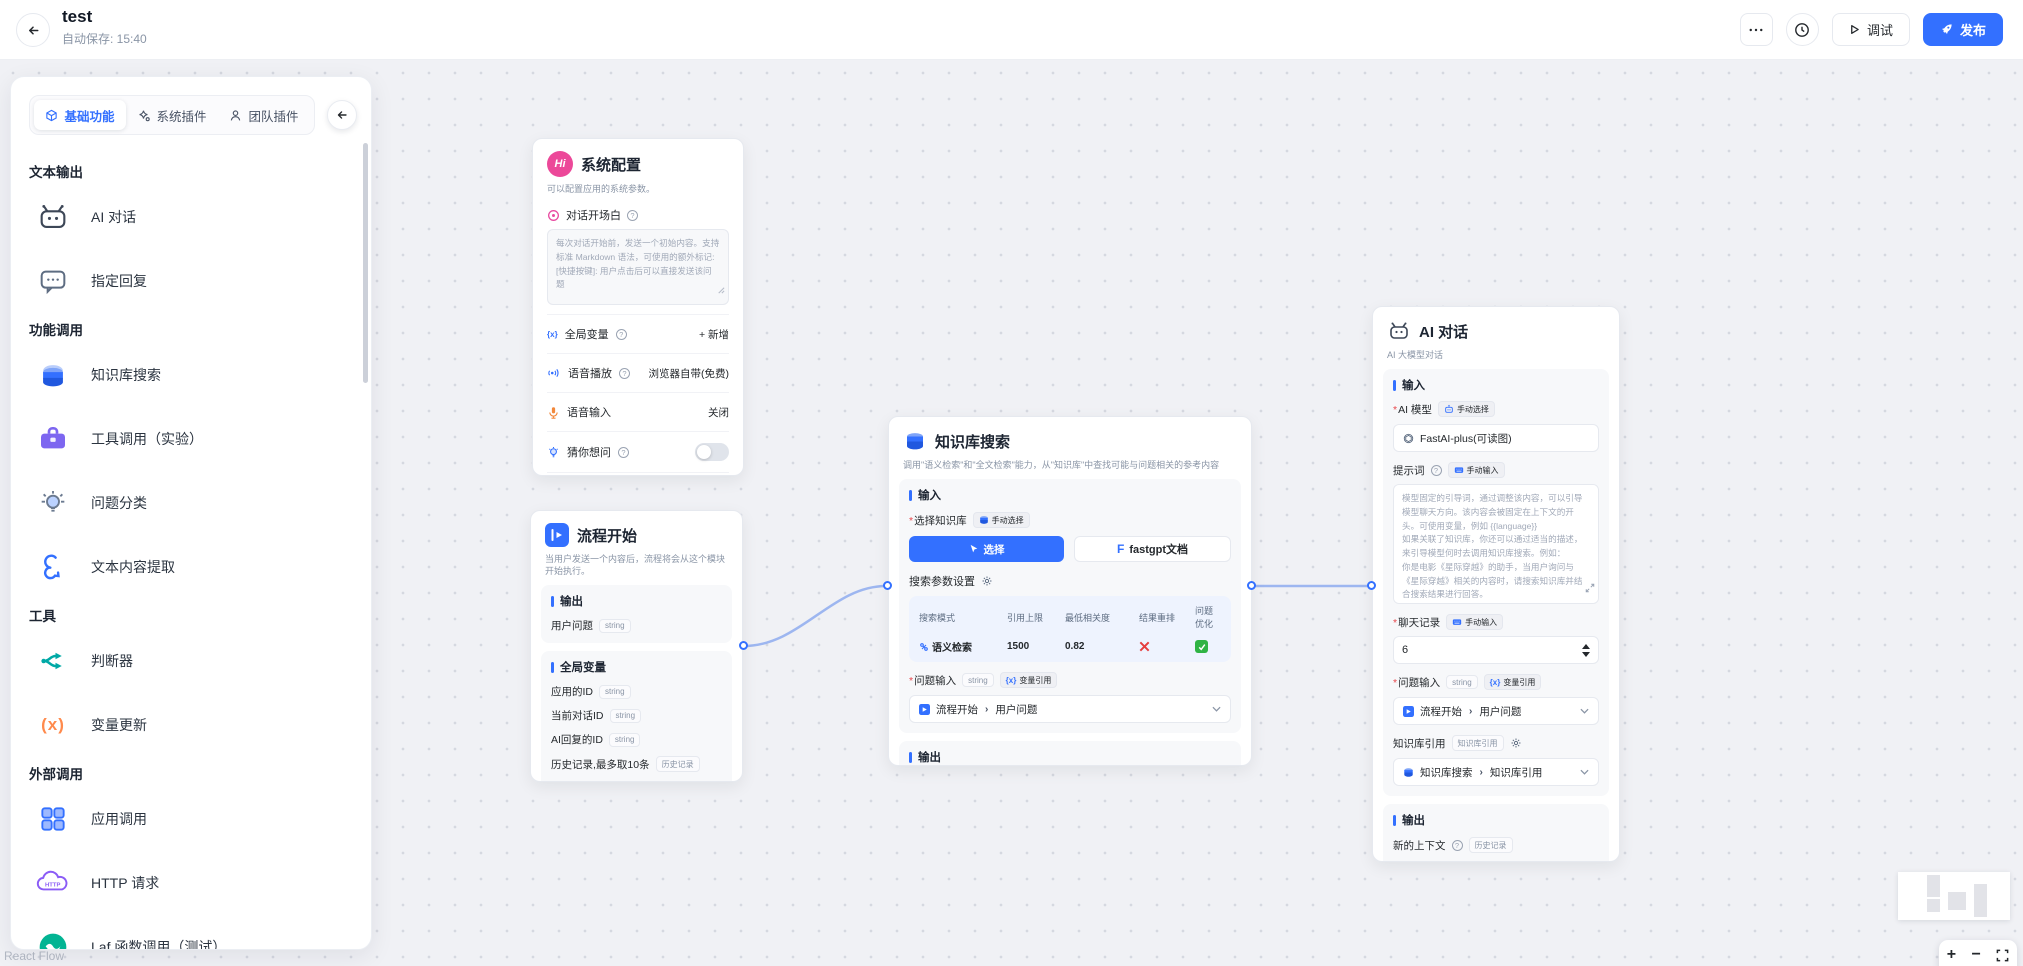 This screenshot has height=966, width=2023. I want to click on flow-start-mini-icon, so click(924, 709).